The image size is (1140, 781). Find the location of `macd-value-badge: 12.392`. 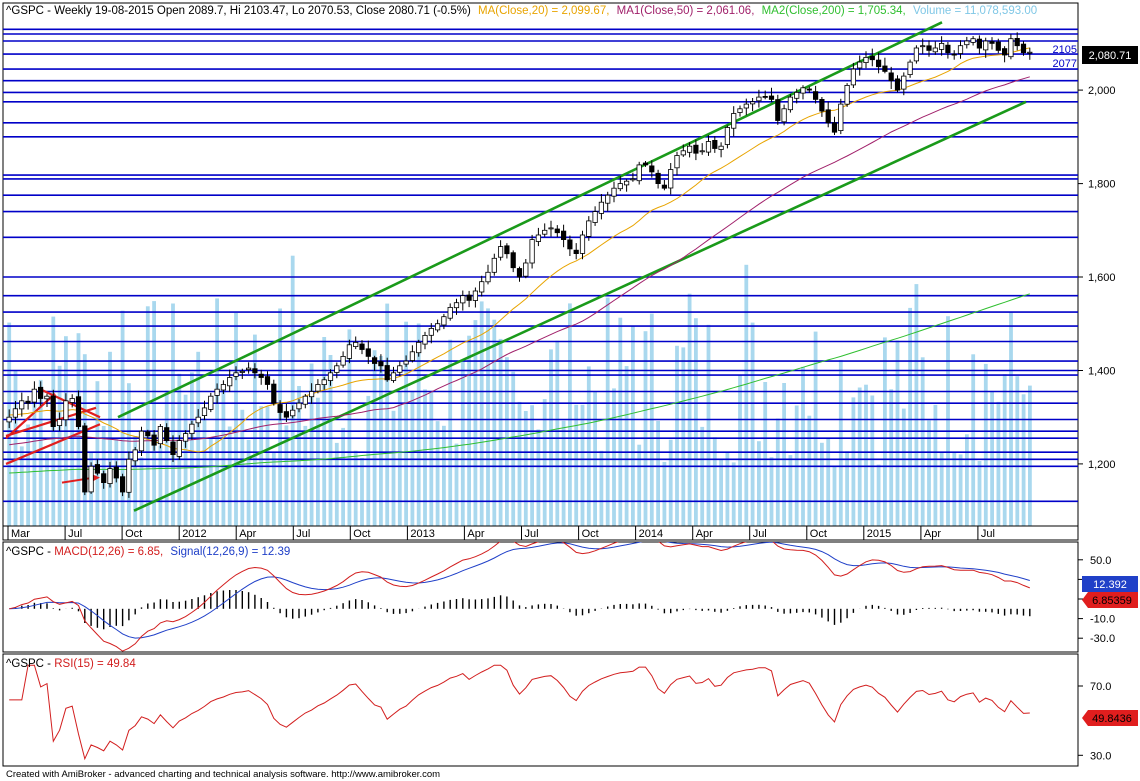

macd-value-badge: 12.392 is located at coordinates (1110, 584).